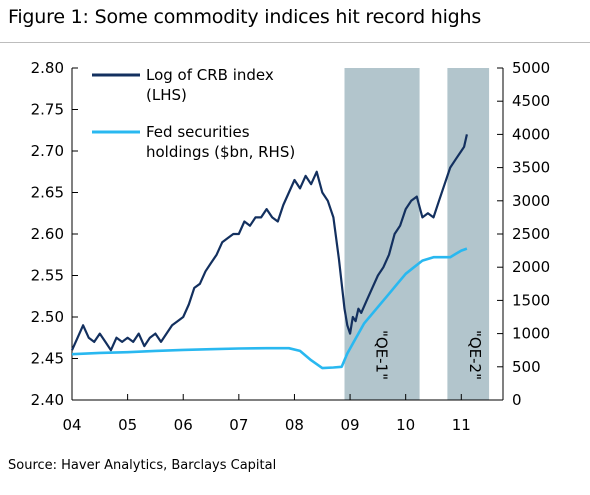  I want to click on left-tick-label: 2.60, so click(47, 234).